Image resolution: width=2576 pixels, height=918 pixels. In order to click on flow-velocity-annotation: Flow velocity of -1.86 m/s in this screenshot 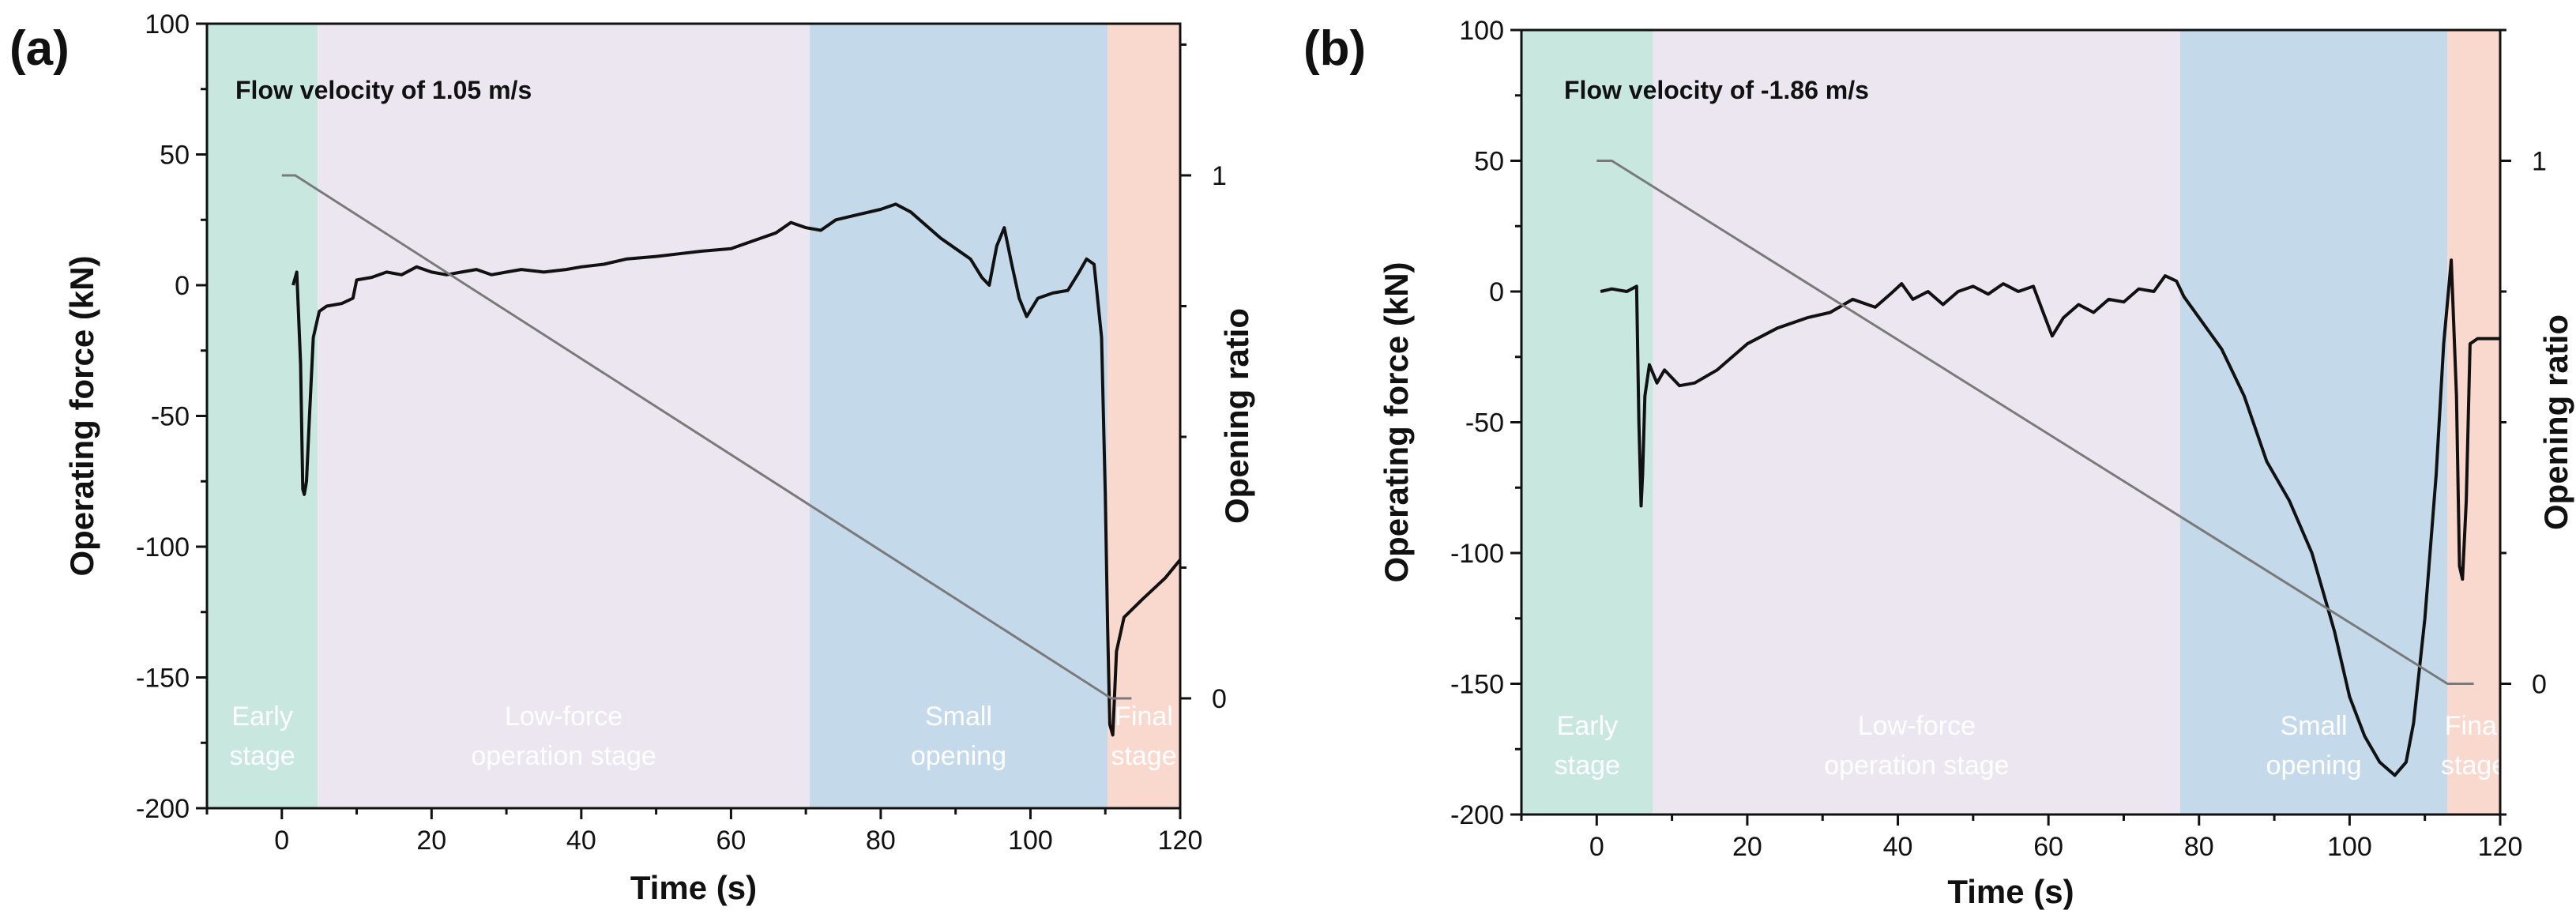, I will do `click(1716, 90)`.